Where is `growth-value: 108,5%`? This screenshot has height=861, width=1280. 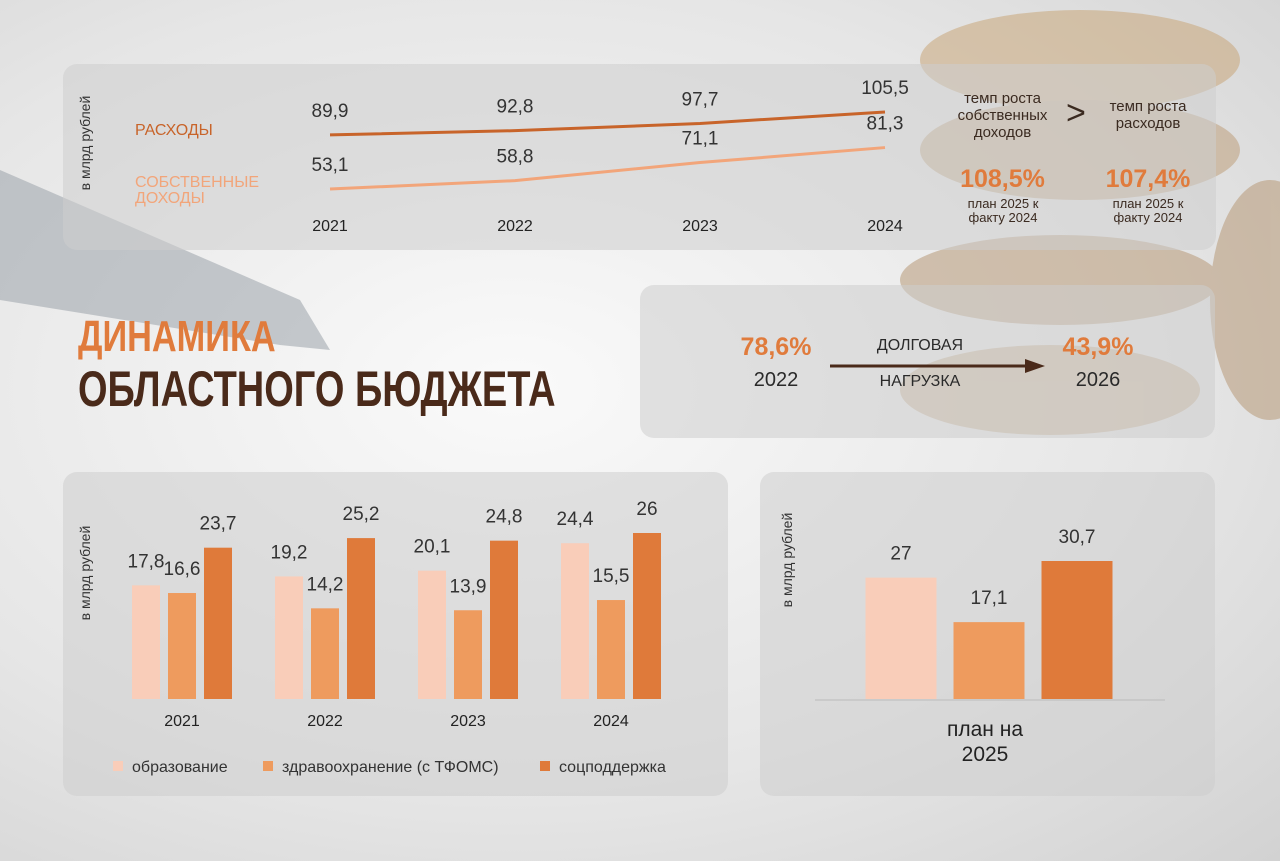
growth-value: 108,5% is located at coordinates (1002, 179).